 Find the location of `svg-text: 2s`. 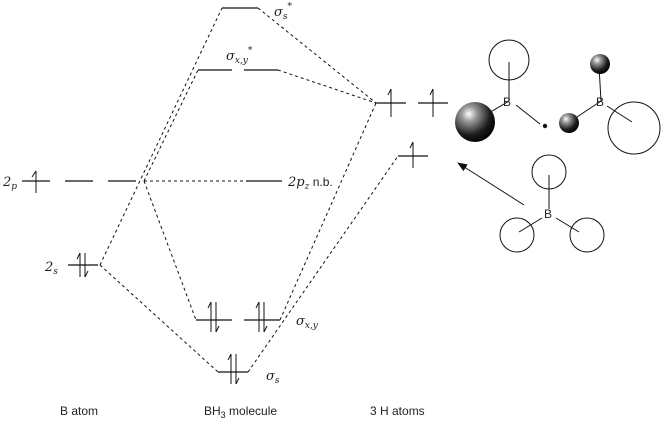

svg-text: 2s is located at coordinates (51, 268).